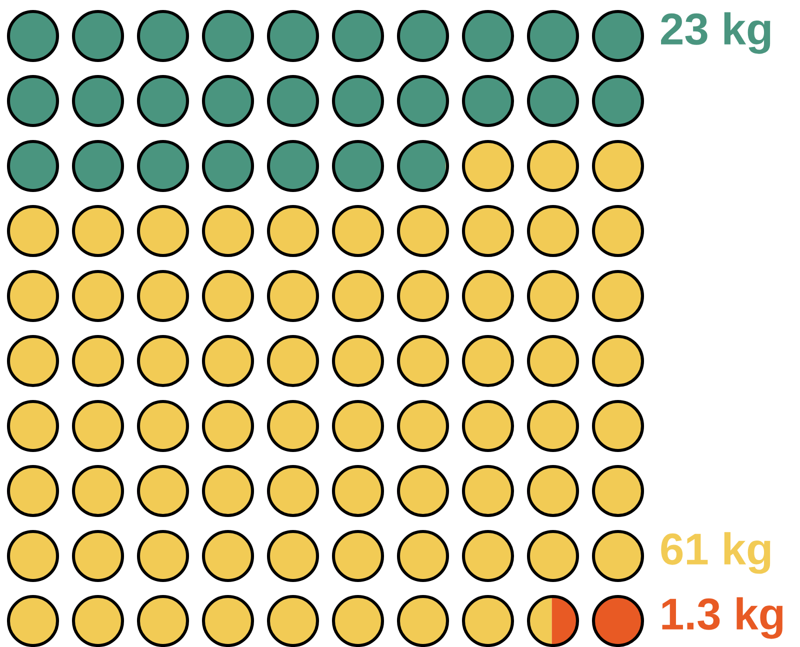 The width and height of the screenshot is (800, 647). Describe the element at coordinates (715, 33) in the screenshot. I see `data-label: 23 kg` at that location.